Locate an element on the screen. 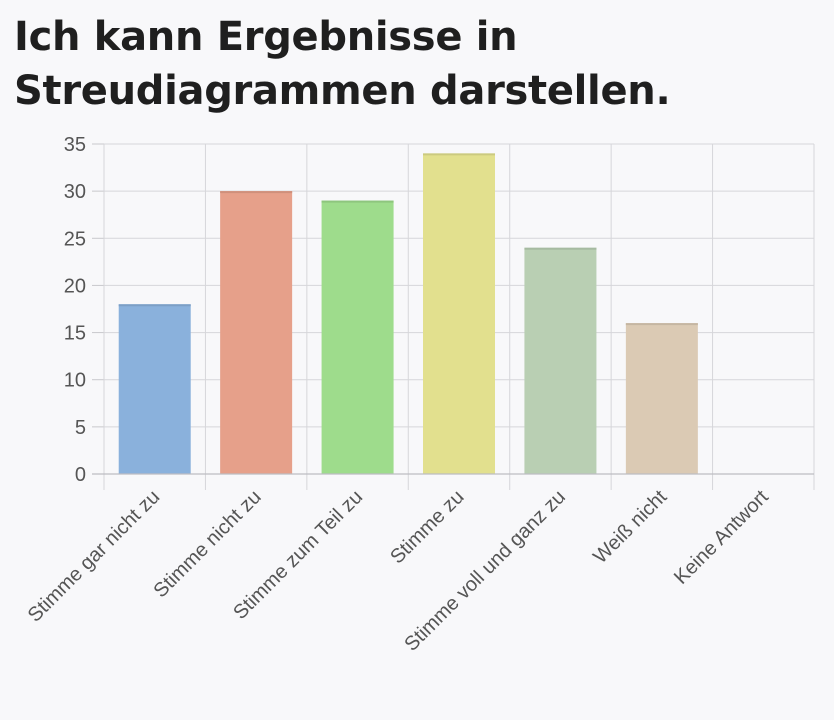  x-tick-label: Stimme voll und ganz zu is located at coordinates (485, 571).